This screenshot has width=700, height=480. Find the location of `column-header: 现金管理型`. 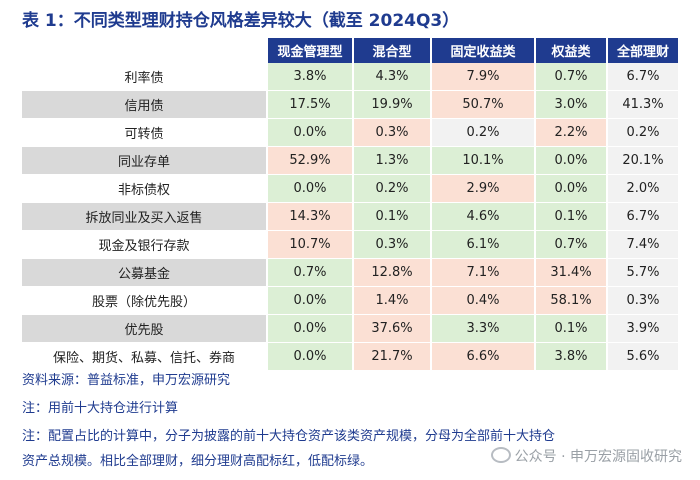

column-header: 现金管理型 is located at coordinates (309, 50).